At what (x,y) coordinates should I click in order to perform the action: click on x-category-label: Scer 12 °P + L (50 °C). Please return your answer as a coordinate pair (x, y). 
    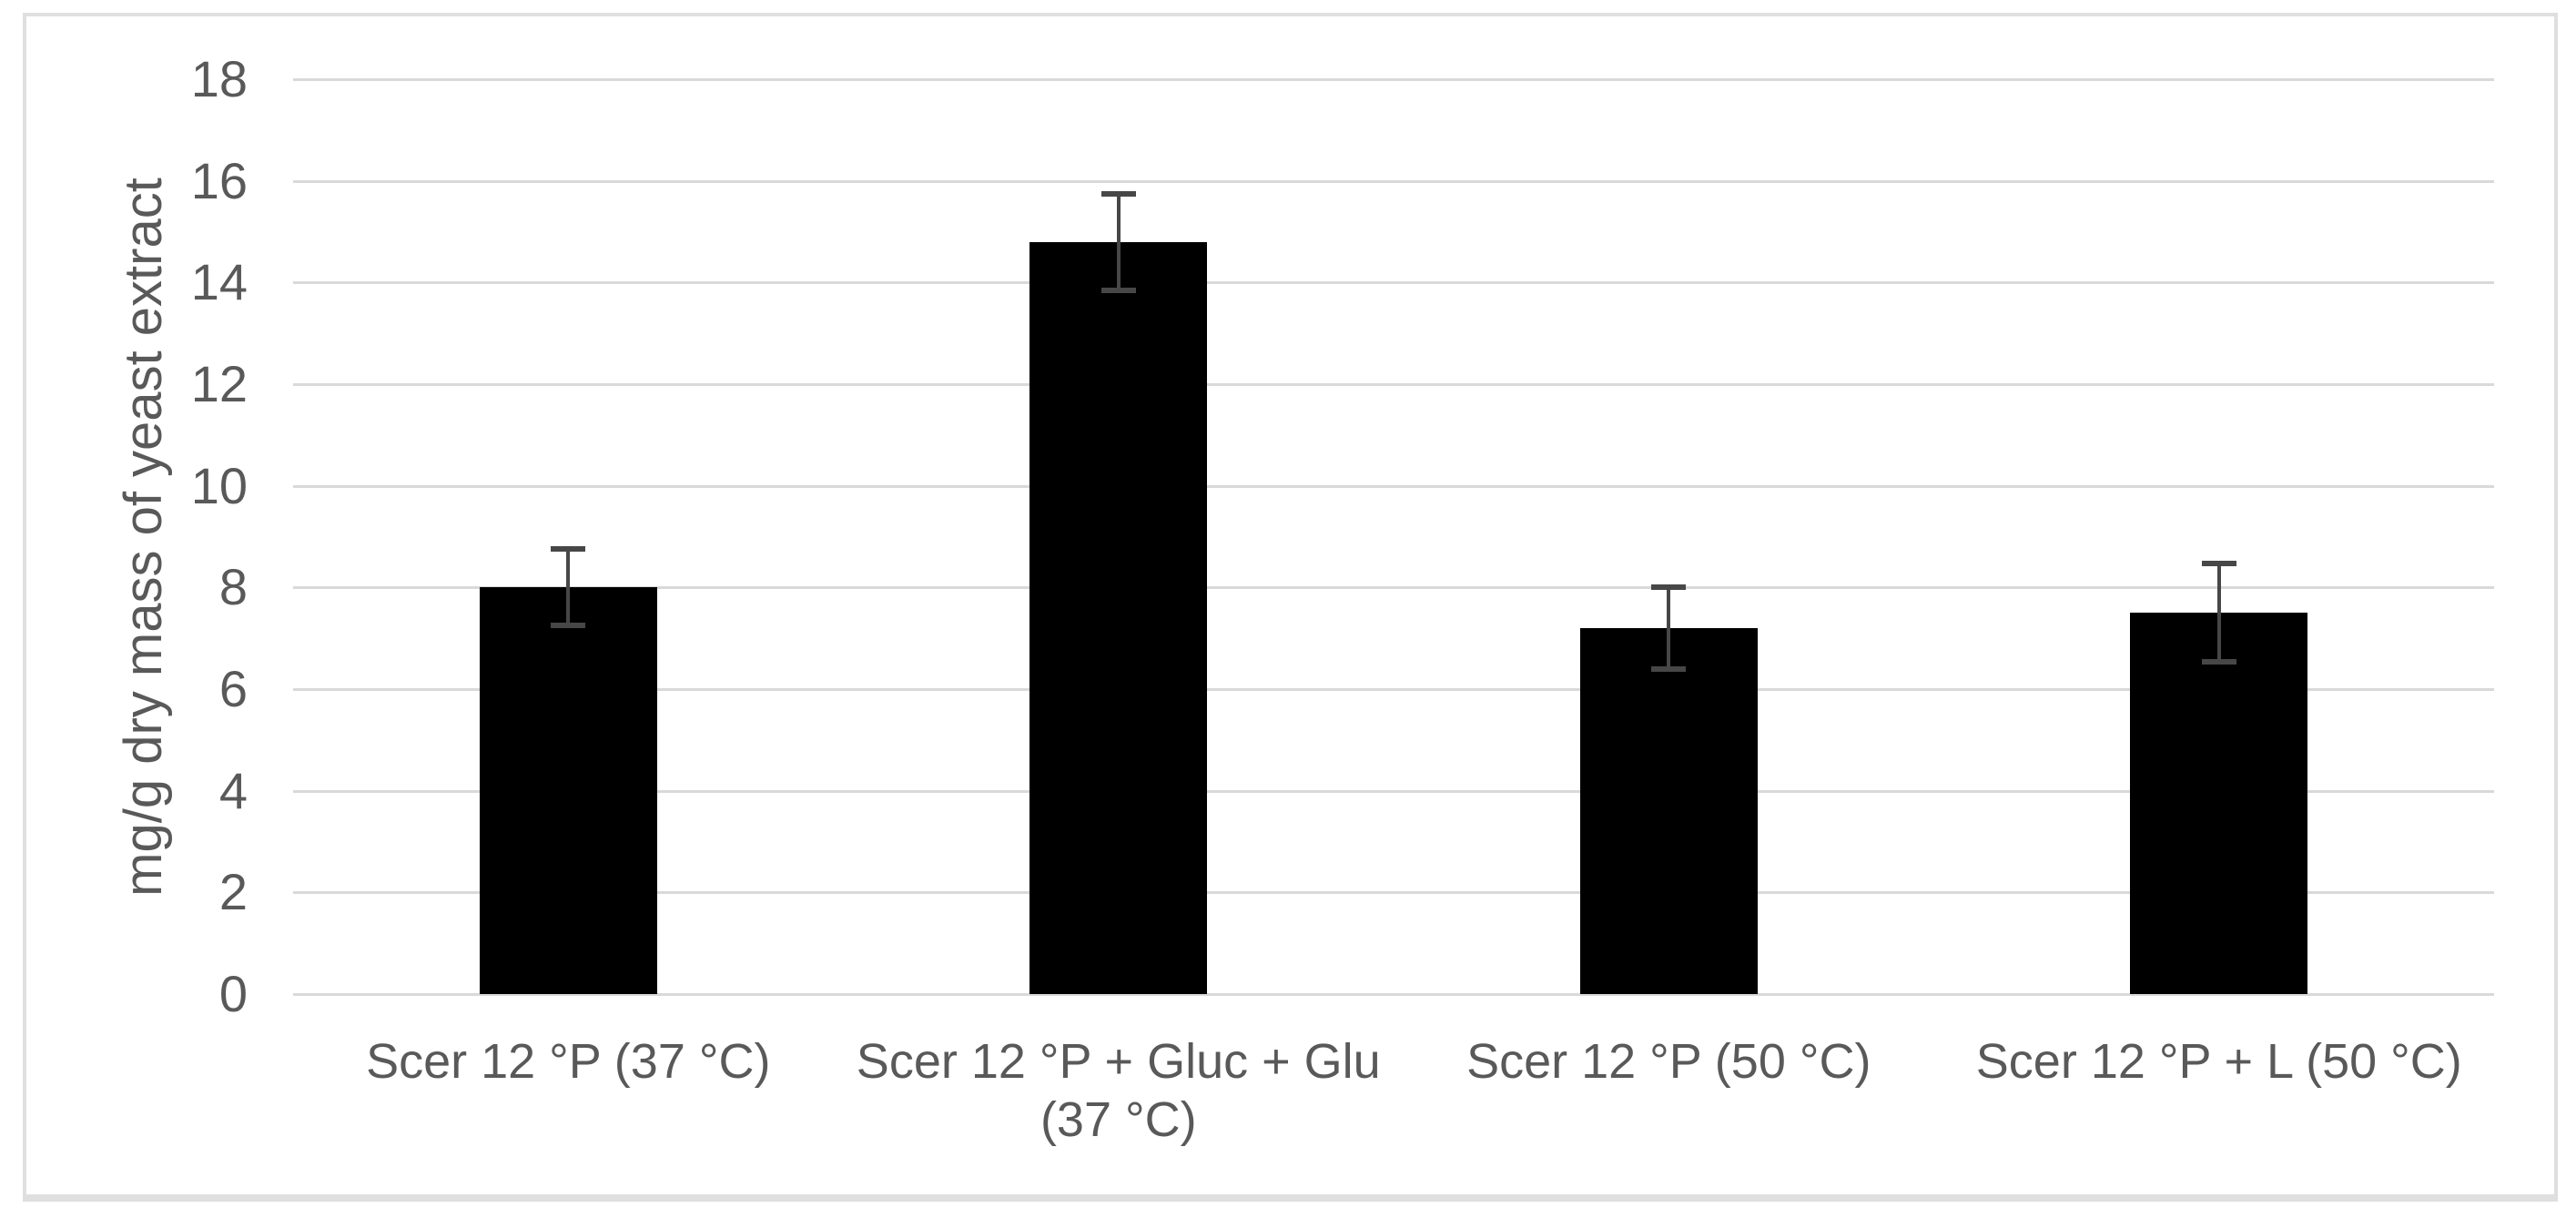
    Looking at the image, I should click on (2219, 1062).